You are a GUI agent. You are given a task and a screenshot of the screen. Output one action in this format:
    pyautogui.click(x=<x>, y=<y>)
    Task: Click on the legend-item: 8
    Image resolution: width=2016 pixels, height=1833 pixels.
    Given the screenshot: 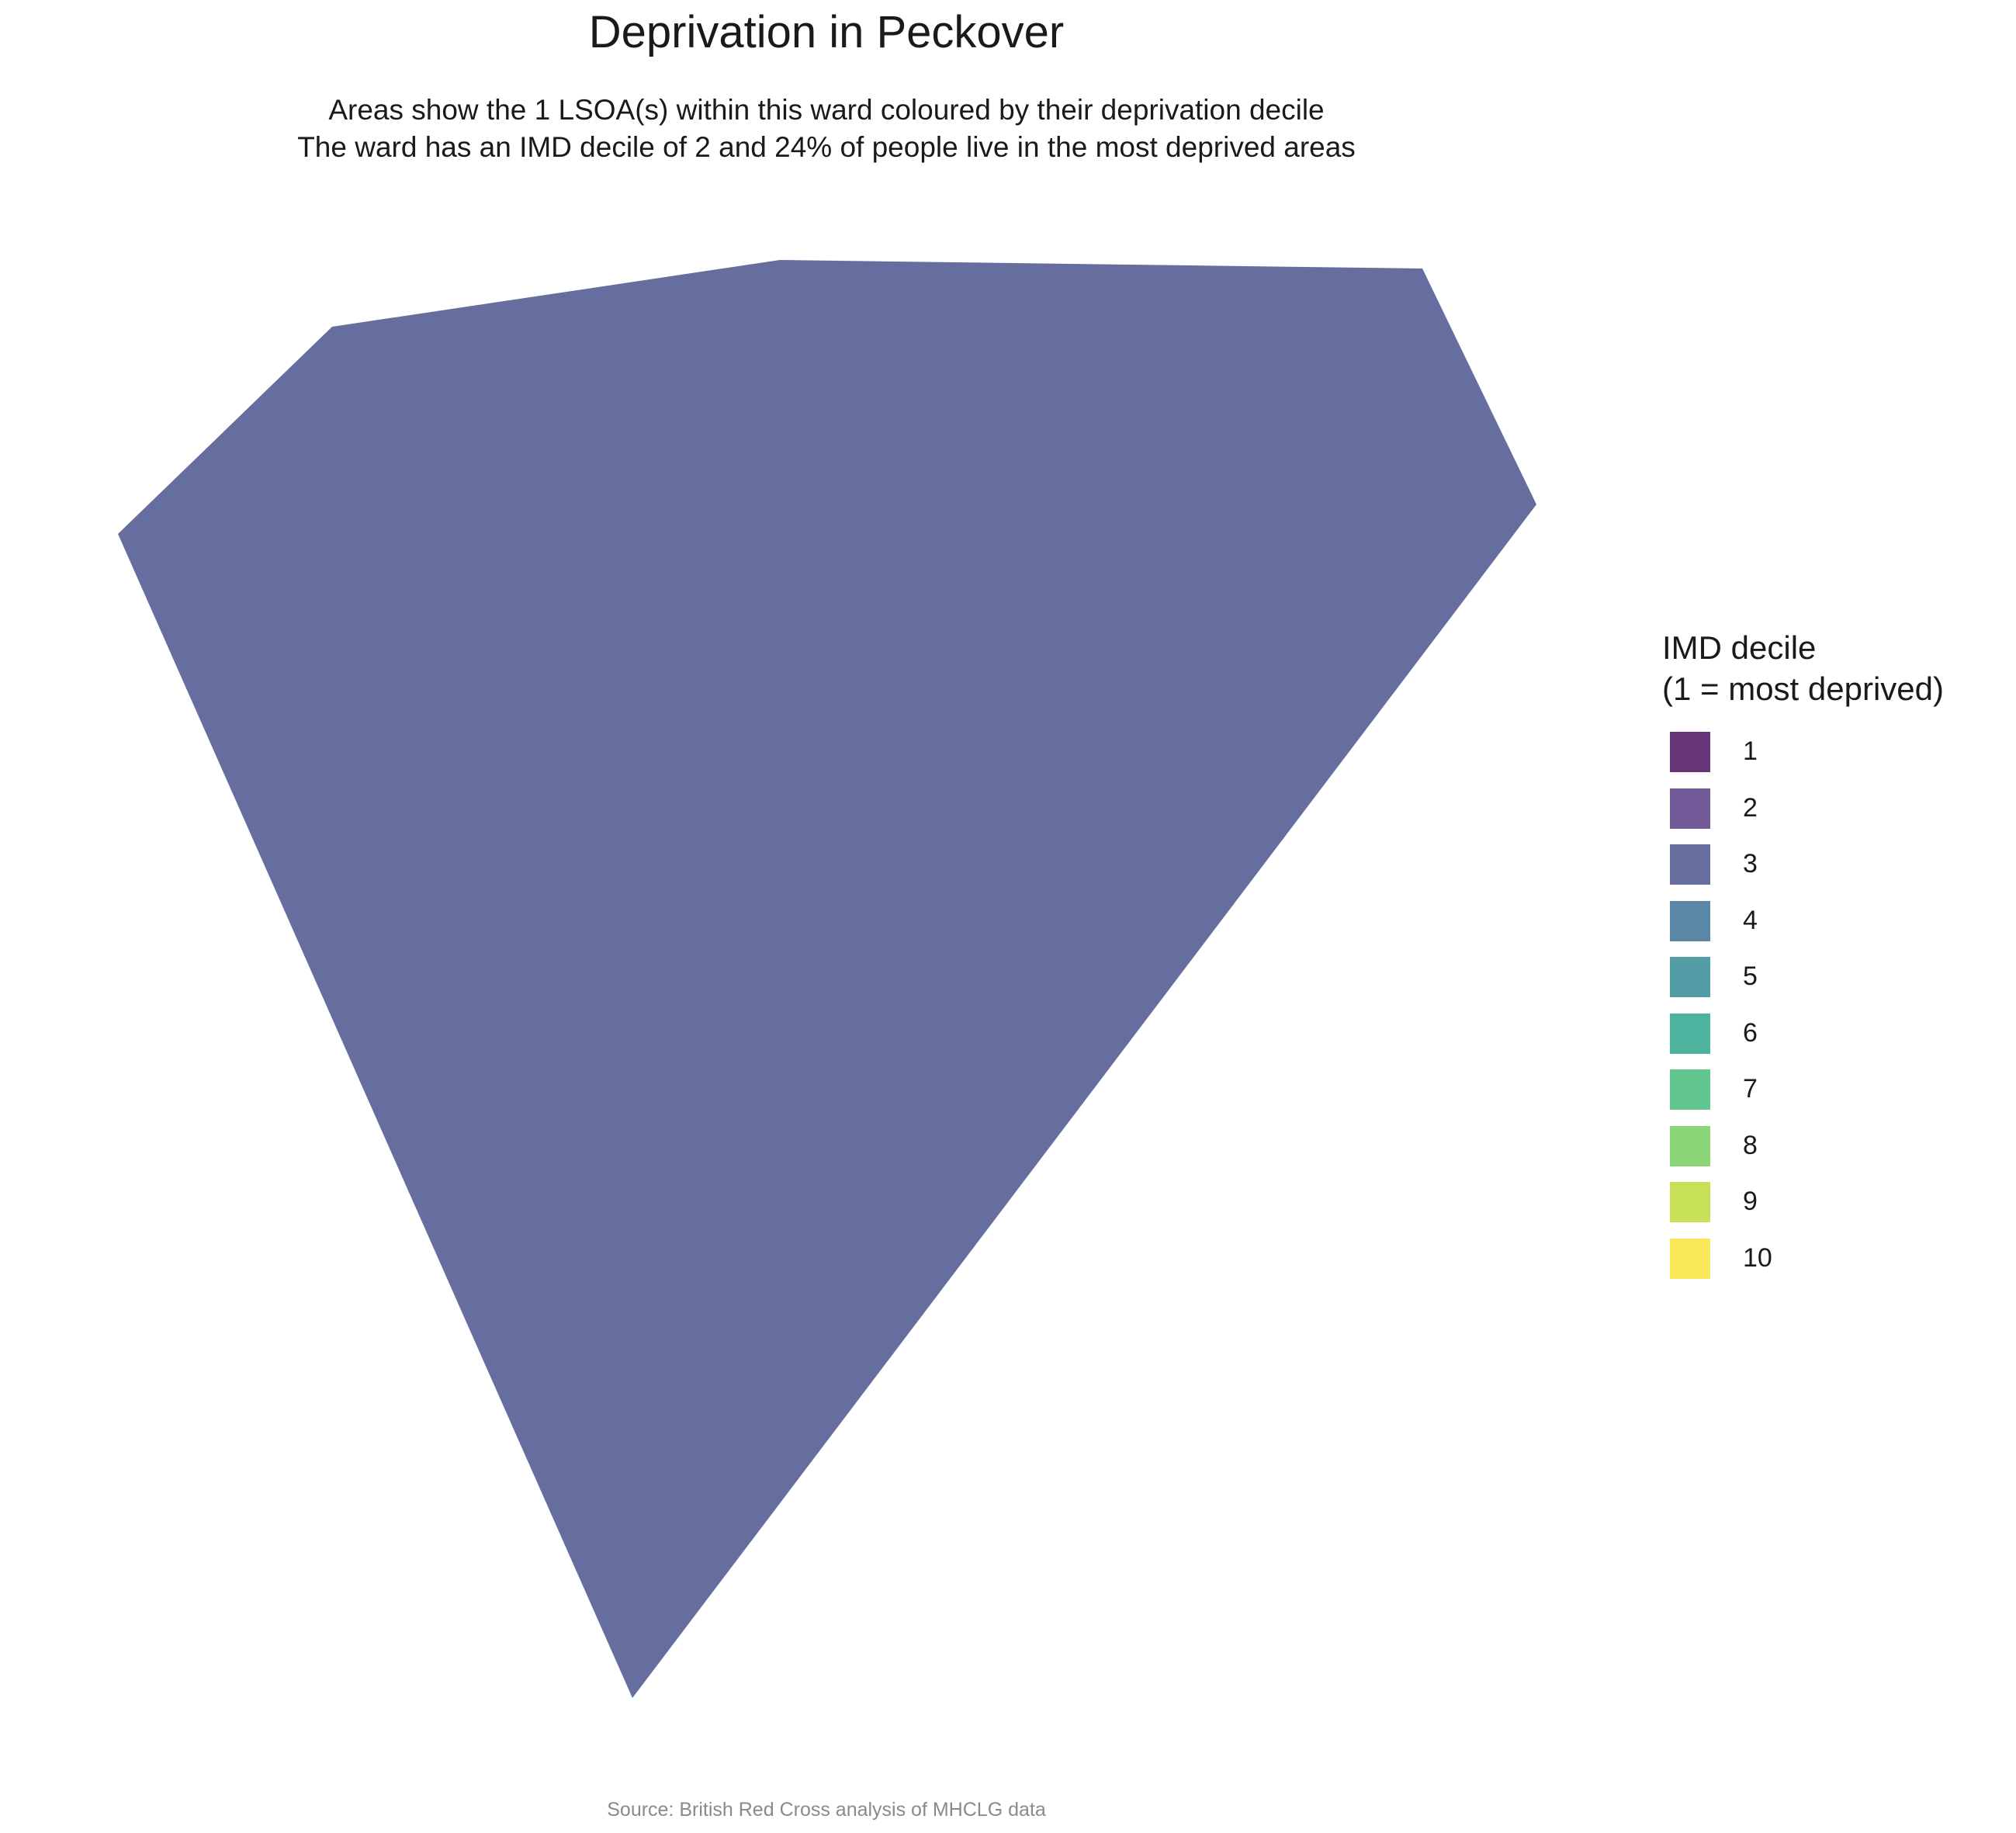 What is the action you would take?
    pyautogui.click(x=1787, y=1153)
    